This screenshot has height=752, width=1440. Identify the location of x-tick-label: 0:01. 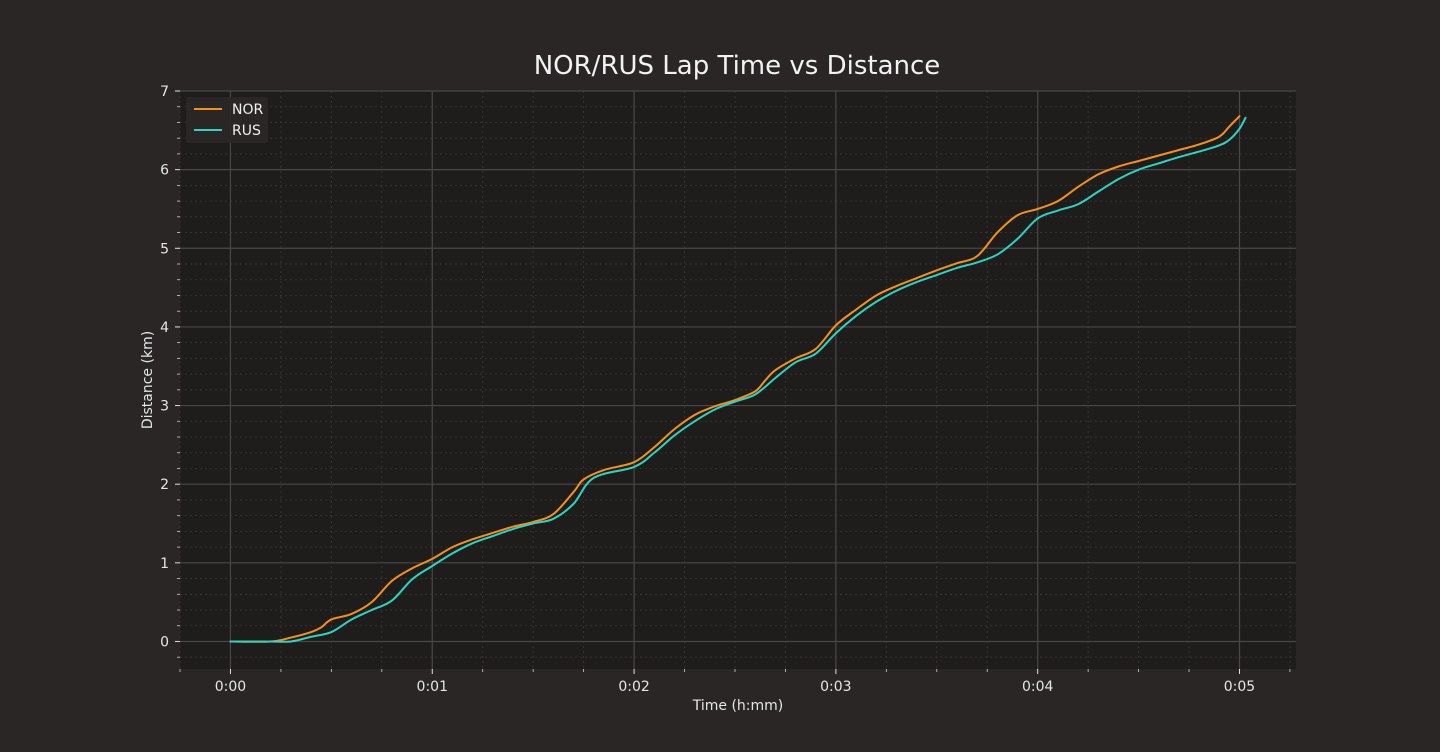
(432, 687).